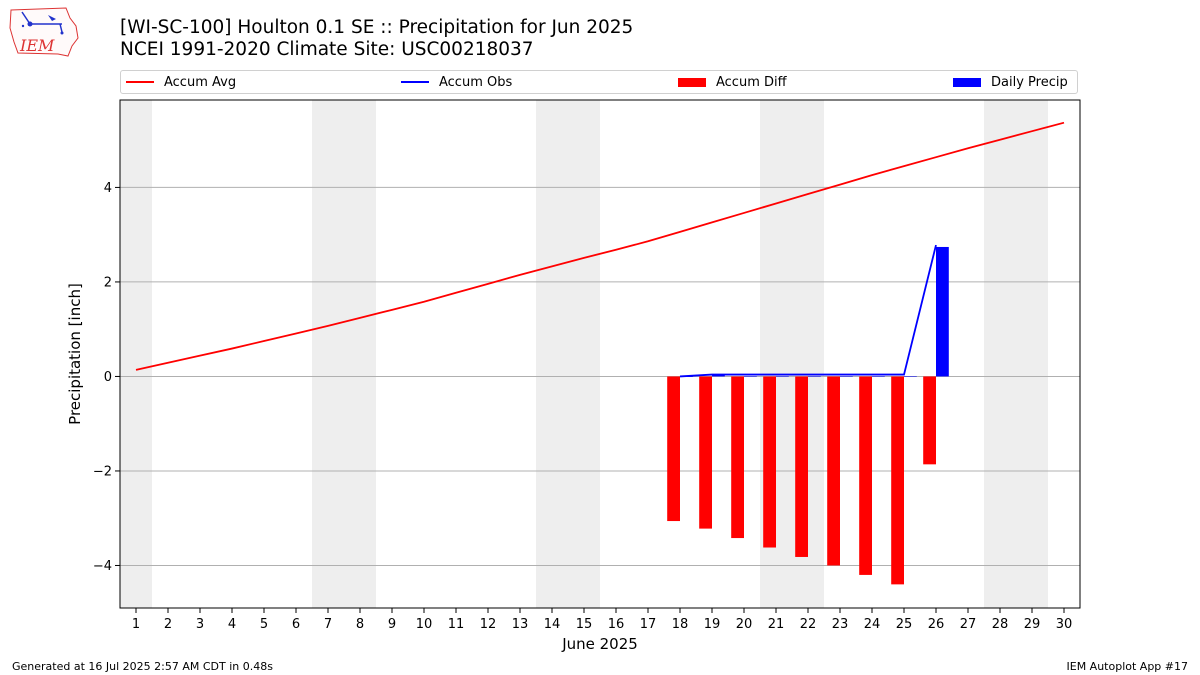  I want to click on y-axis-ticks: −4 −2 0 2 4, so click(106, 377).